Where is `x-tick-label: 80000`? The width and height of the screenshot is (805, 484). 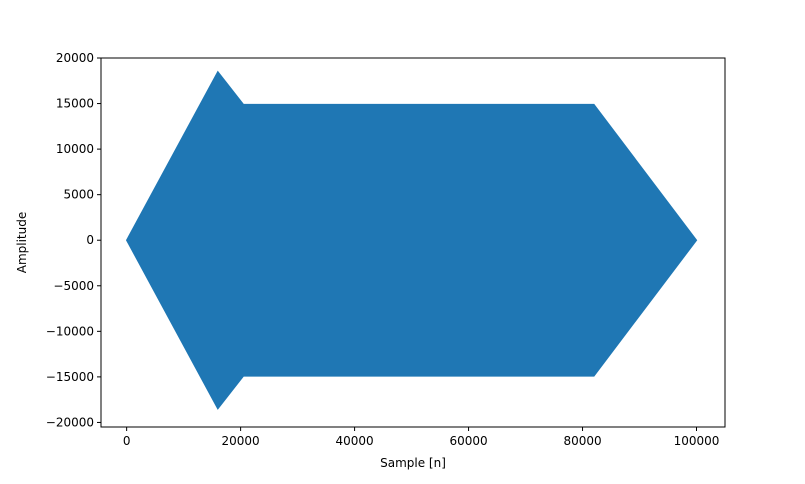 x-tick-label: 80000 is located at coordinates (582, 441).